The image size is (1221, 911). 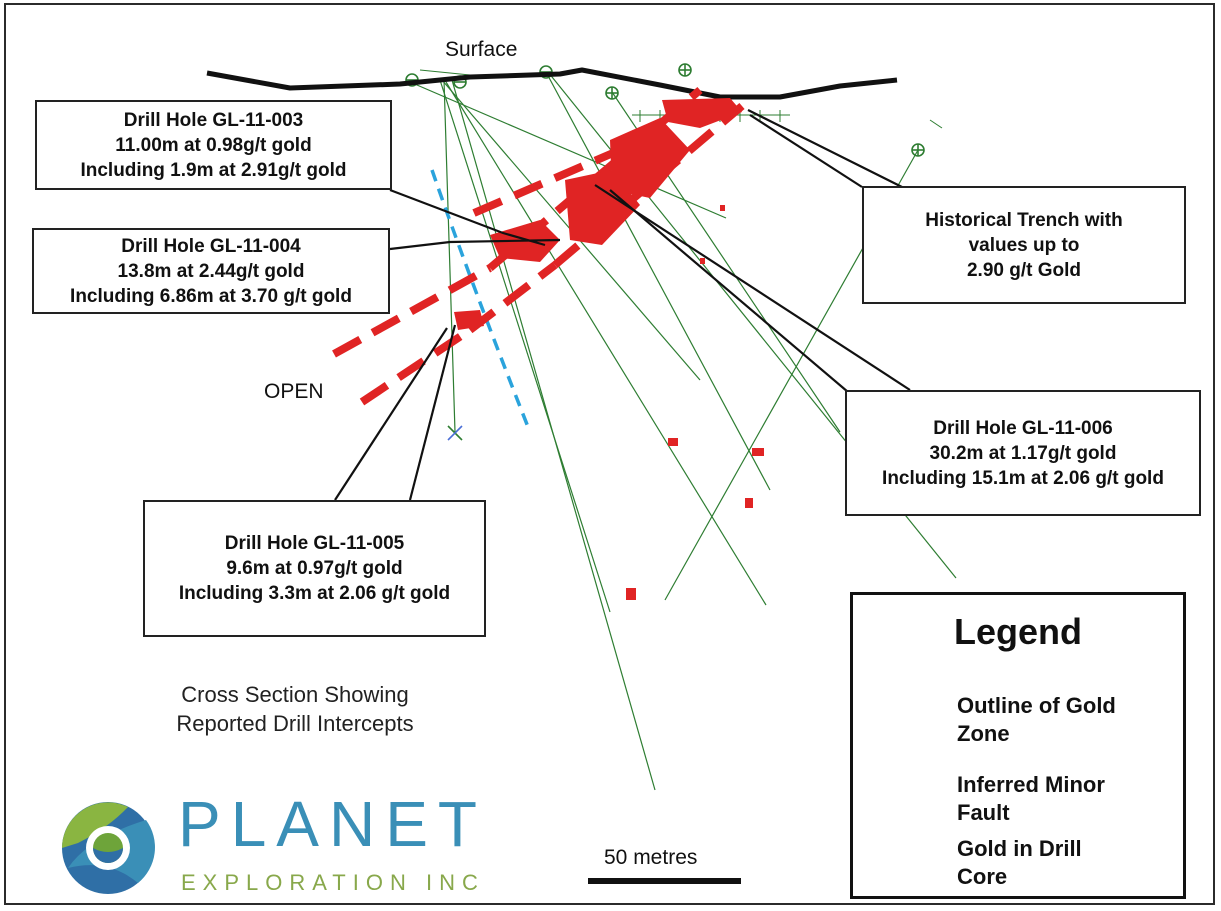 I want to click on callout-line: values up to, so click(x=1024, y=245).